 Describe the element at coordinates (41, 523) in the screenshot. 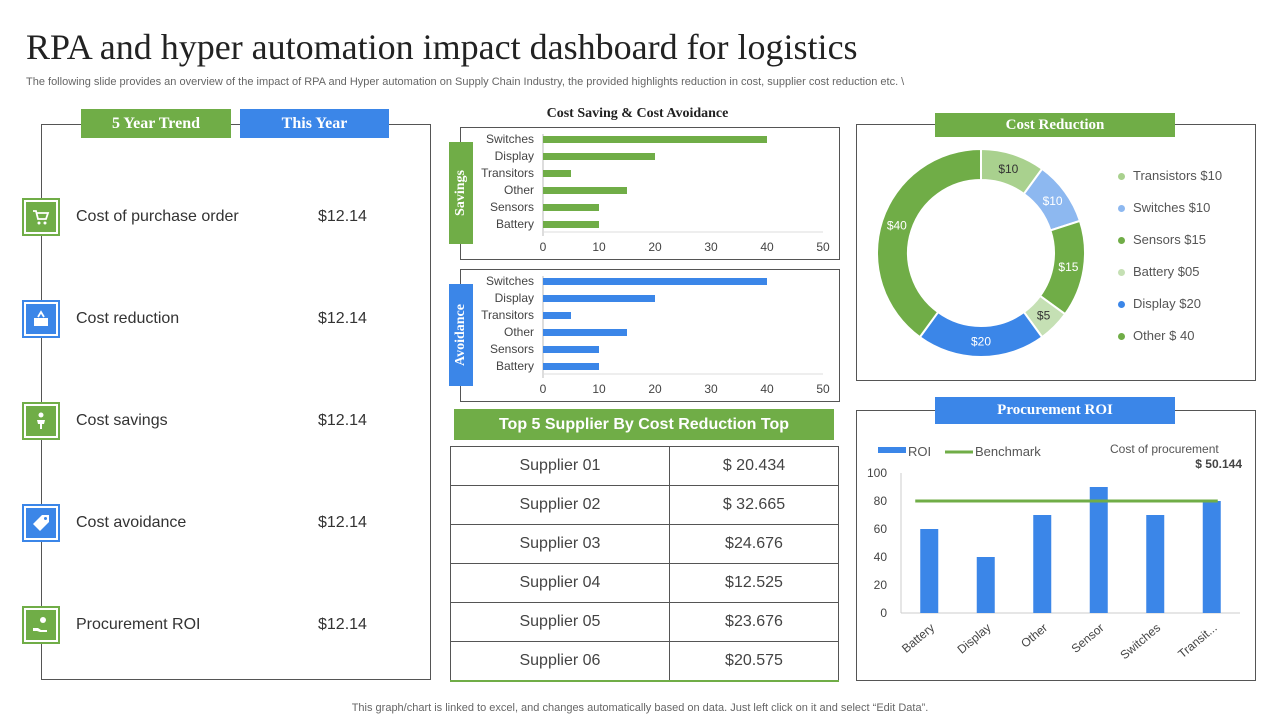

I see `tag-icon` at that location.